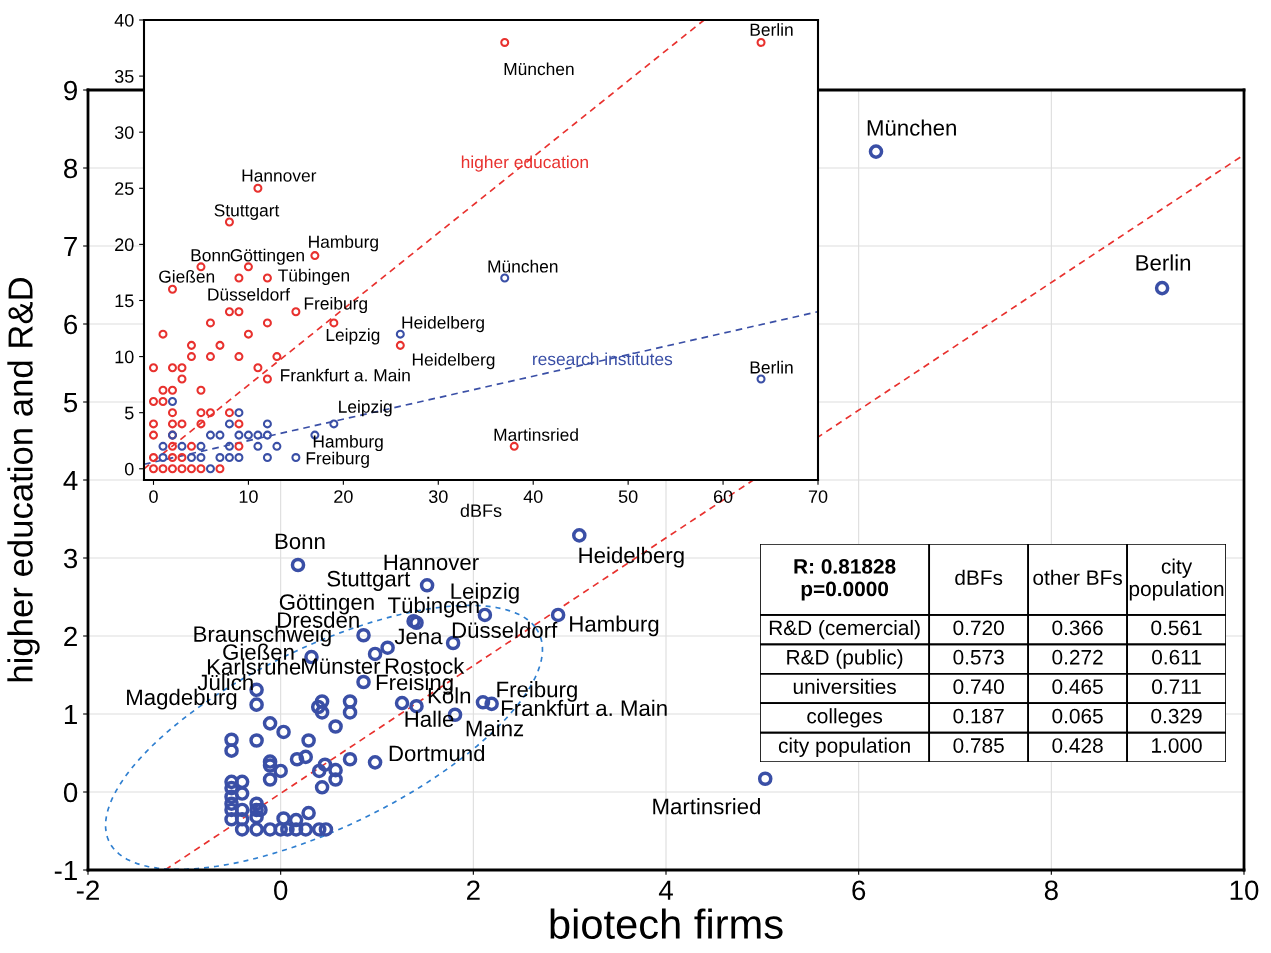 The height and width of the screenshot is (953, 1271). What do you see at coordinates (978, 716) in the screenshot?
I see `text: 0.187` at bounding box center [978, 716].